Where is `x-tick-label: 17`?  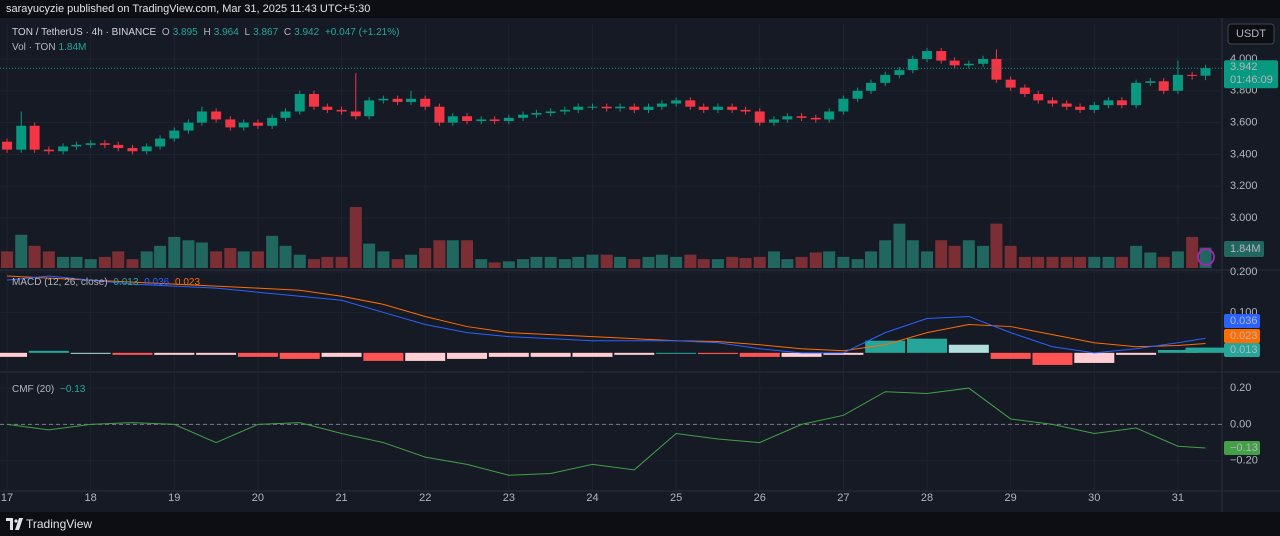
x-tick-label: 17 is located at coordinates (7, 498).